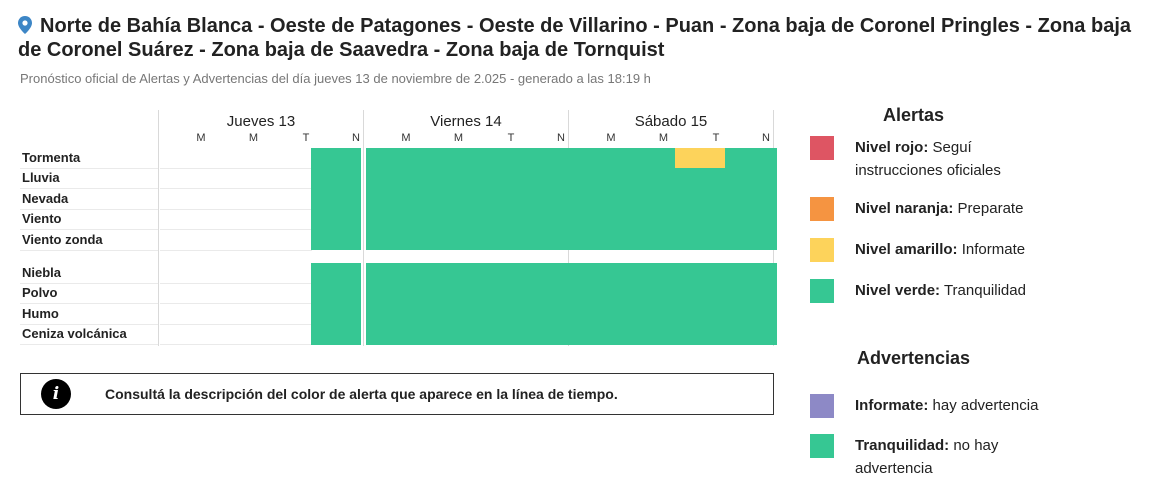 This screenshot has height=498, width=1156. I want to click on legend-alertas-title: Alertas, so click(914, 115).